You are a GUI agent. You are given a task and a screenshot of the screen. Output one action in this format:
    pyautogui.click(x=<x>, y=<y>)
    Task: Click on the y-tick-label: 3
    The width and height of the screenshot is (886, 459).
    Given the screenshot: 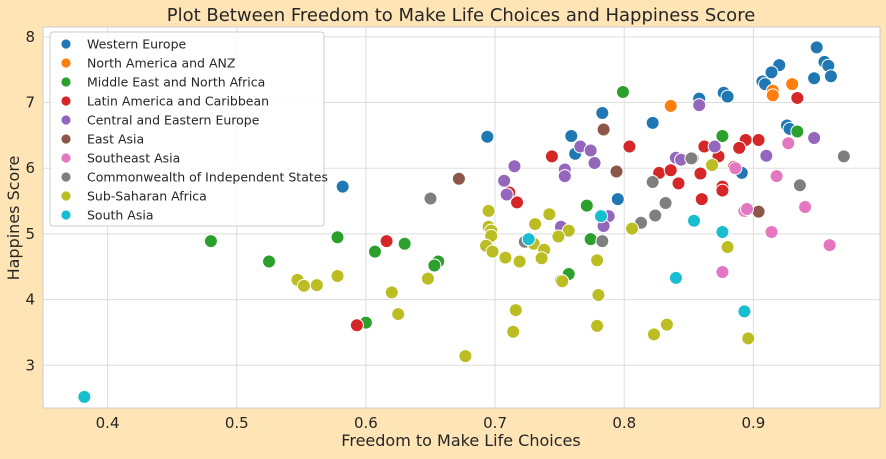 What is the action you would take?
    pyautogui.click(x=30, y=365)
    